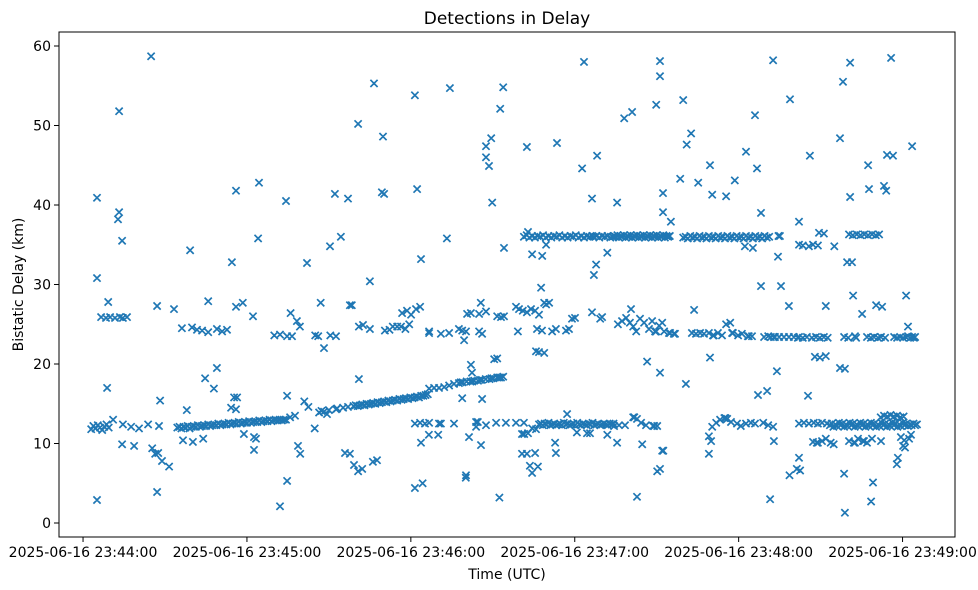 This screenshot has height=590, width=978. I want to click on x-tick-label: 2025-06-16 23:49:00, so click(902, 553).